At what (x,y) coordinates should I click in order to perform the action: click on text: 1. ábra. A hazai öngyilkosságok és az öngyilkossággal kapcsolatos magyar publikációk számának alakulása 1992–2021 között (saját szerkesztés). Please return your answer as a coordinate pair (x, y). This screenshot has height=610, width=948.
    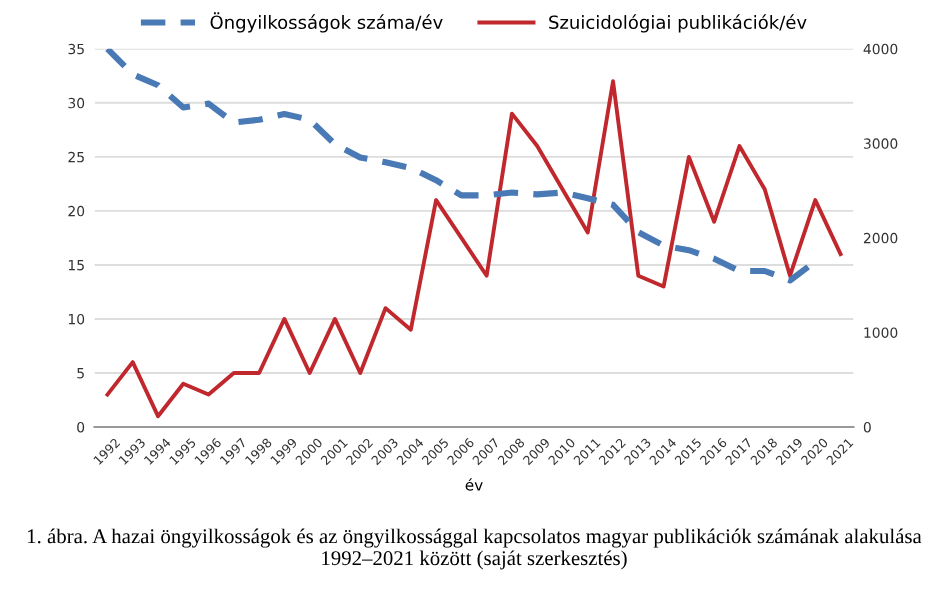
    Looking at the image, I should click on (475, 549).